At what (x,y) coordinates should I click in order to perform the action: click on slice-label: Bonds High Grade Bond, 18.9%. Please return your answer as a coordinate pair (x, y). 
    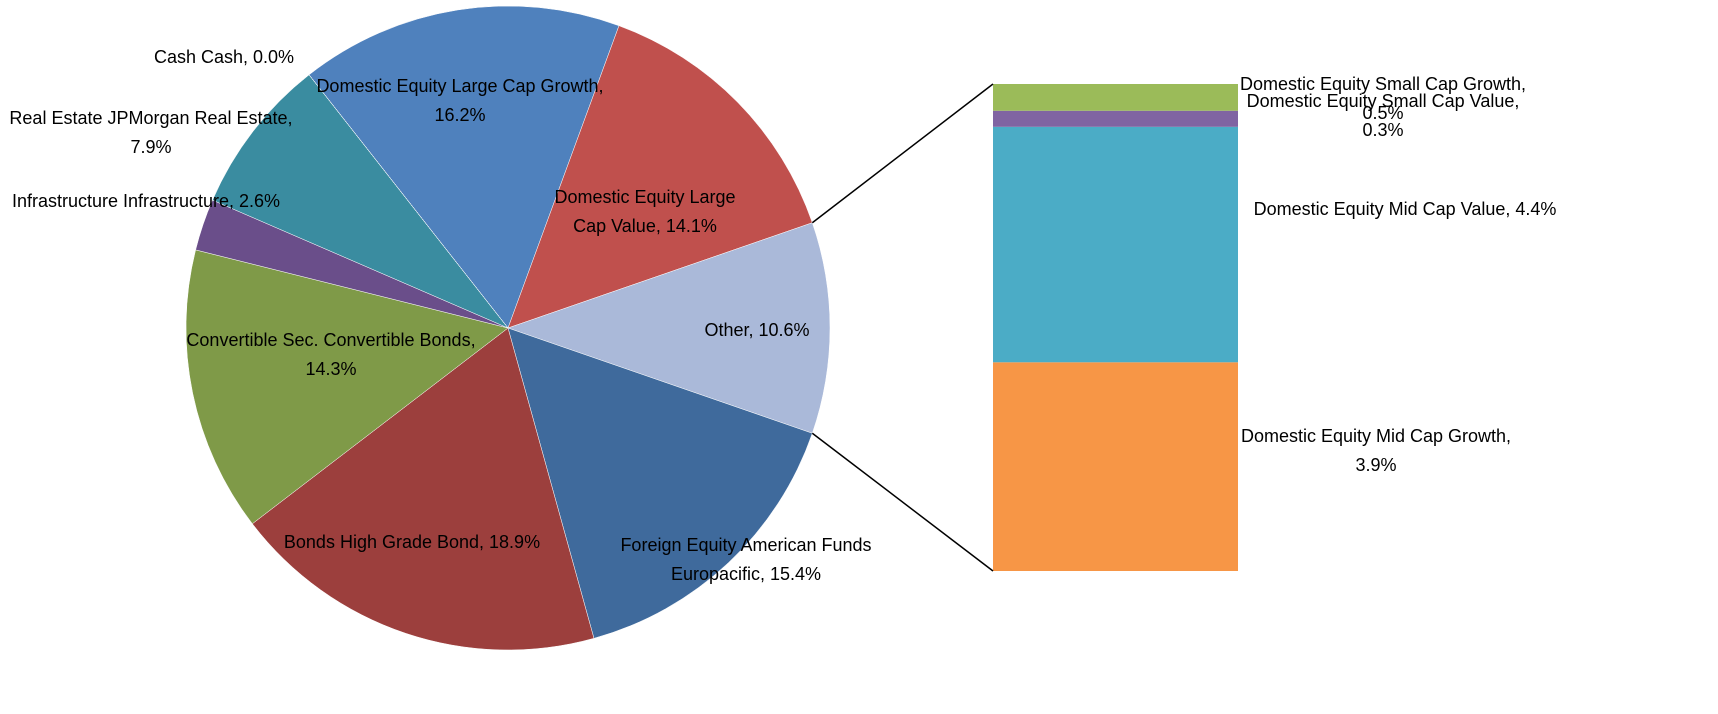
    Looking at the image, I should click on (412, 542).